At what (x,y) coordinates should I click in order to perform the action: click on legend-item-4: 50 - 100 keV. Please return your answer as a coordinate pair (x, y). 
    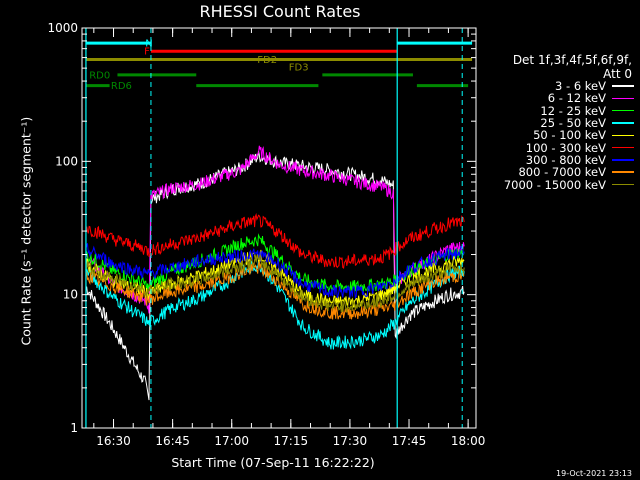
    Looking at the image, I should click on (558, 135).